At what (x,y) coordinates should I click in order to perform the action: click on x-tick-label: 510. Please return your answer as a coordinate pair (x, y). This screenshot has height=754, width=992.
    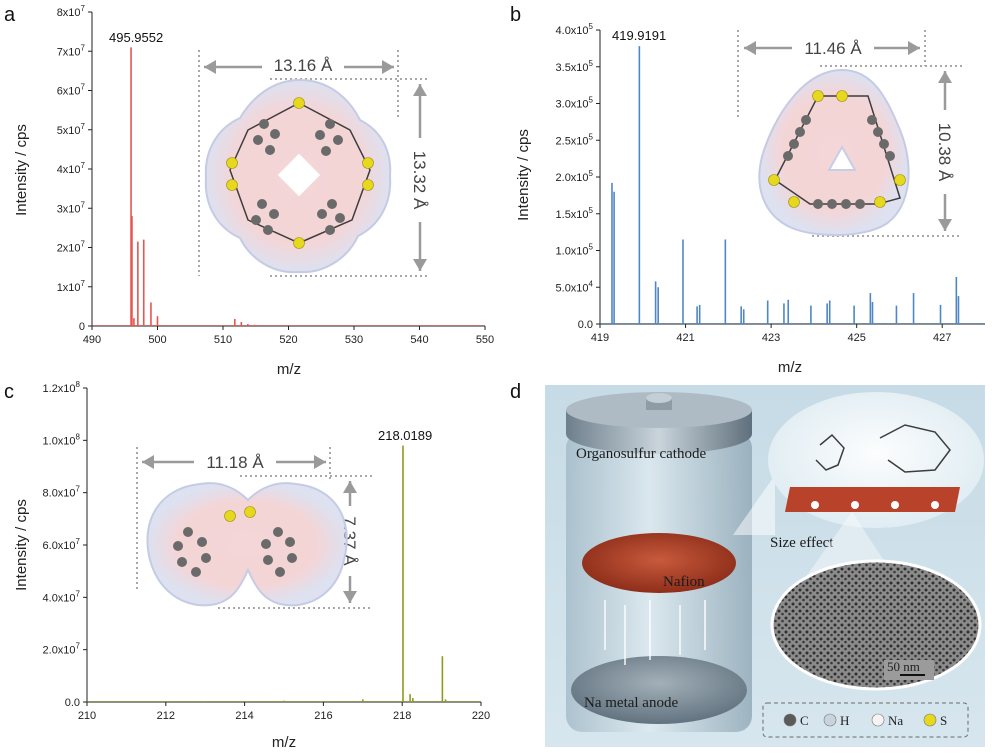
    Looking at the image, I should click on (223, 340).